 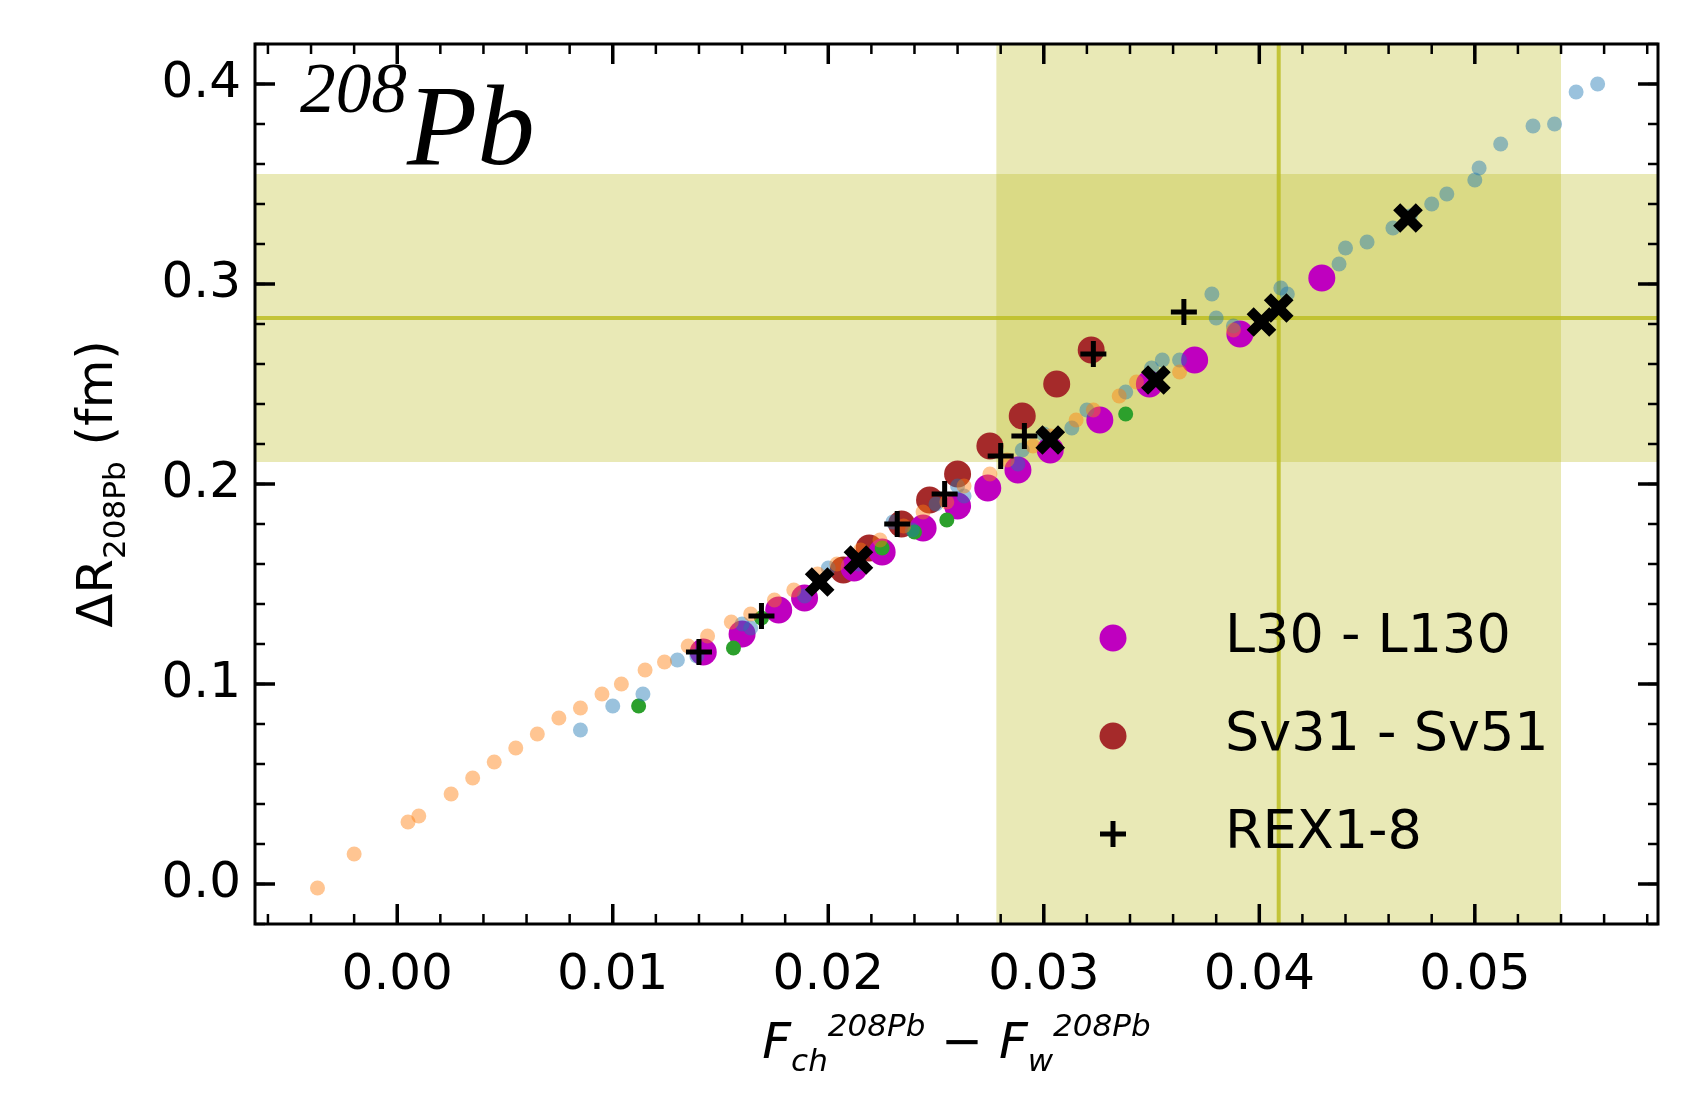 I want to click on x-tick-label: 0.00, so click(x=397, y=971).